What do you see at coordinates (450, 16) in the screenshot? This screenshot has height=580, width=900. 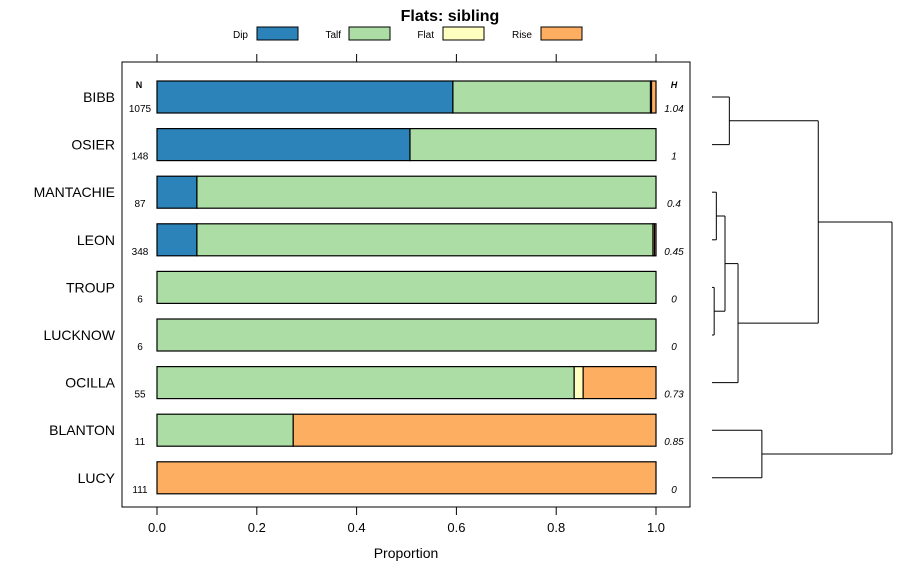 I see `chart-title: Flats: sibling` at bounding box center [450, 16].